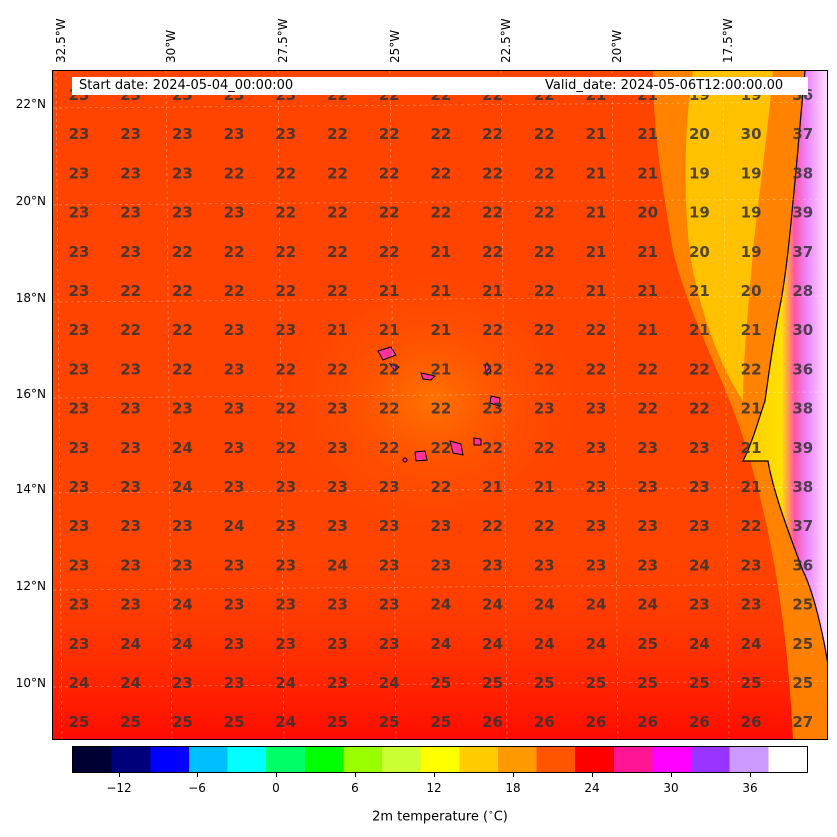  Describe the element at coordinates (440, 759) in the screenshot. I see `colorbar` at that location.